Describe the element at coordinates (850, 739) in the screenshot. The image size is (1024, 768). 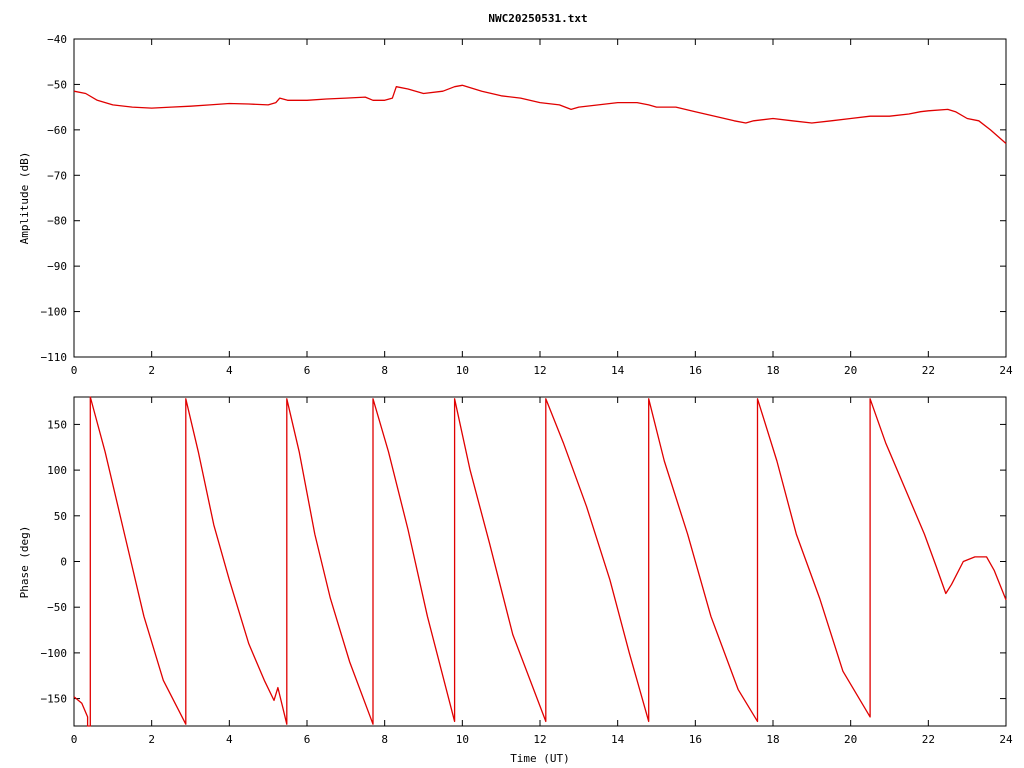
I see `phase-x-tick-label: 20` at that location.